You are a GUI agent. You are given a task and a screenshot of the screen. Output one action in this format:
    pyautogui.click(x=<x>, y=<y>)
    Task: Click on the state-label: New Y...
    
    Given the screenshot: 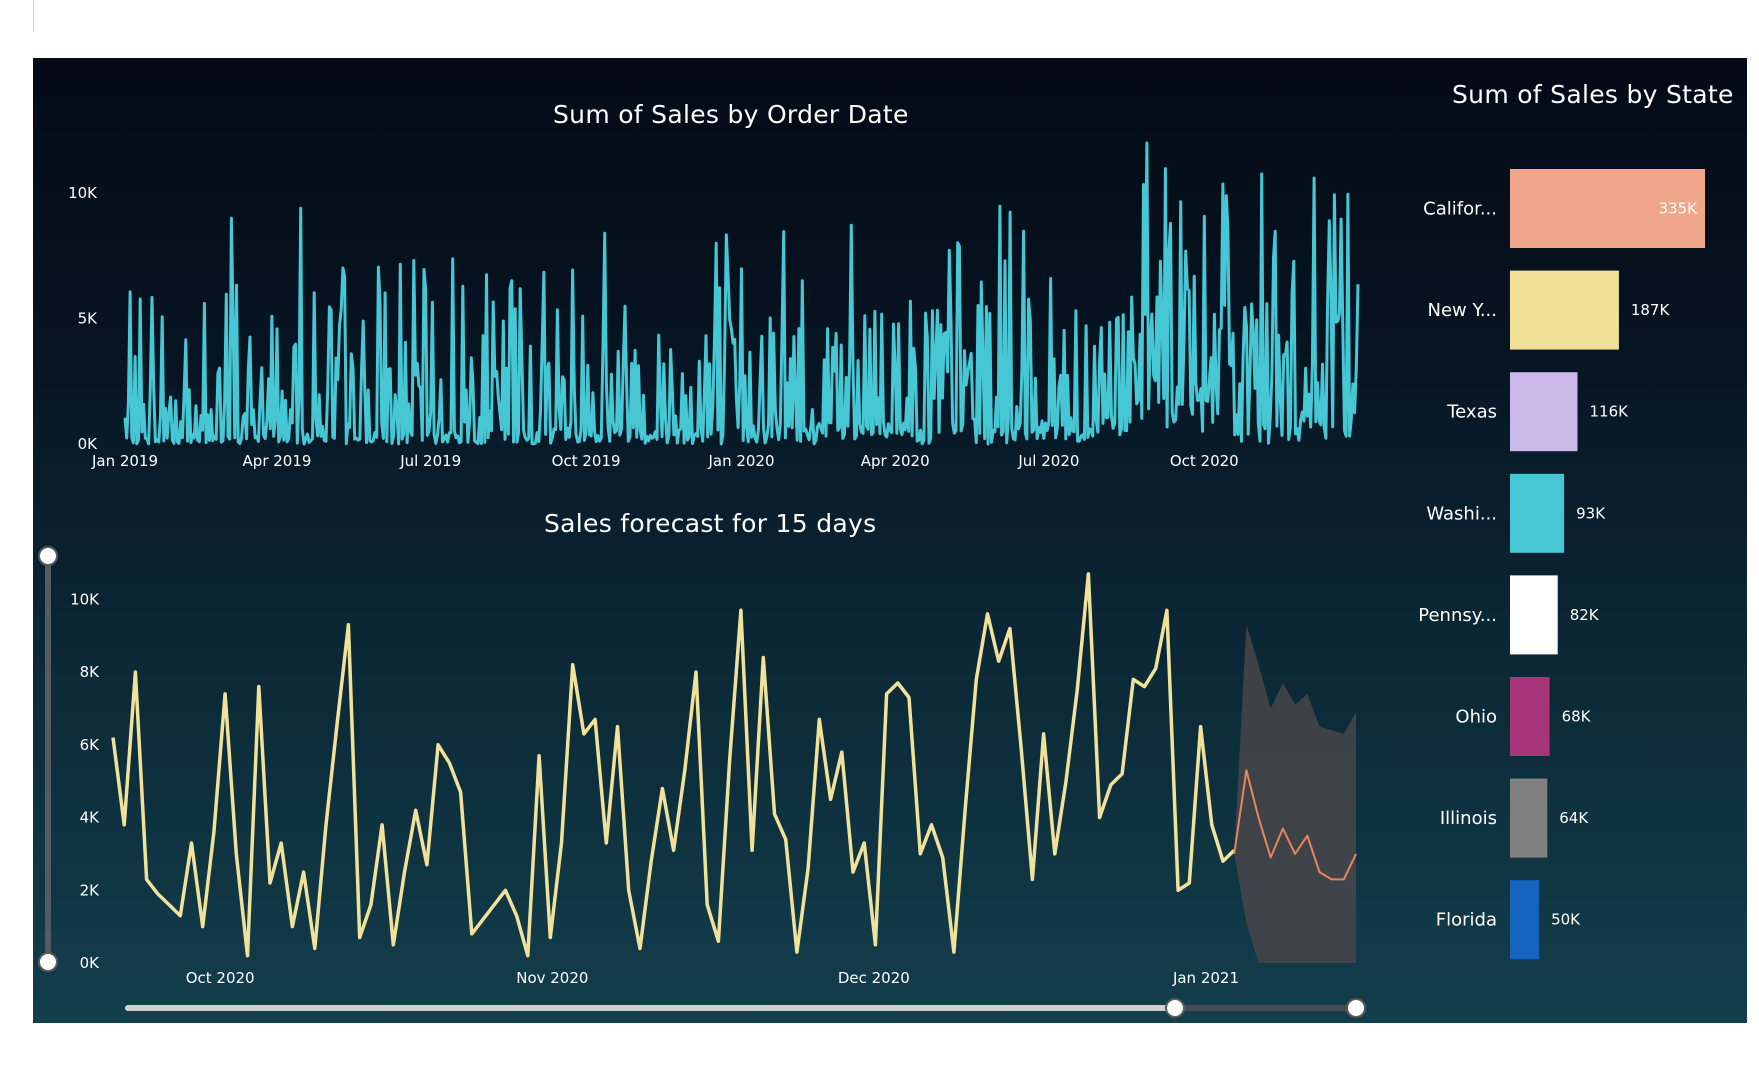 What is the action you would take?
    pyautogui.click(x=1463, y=310)
    